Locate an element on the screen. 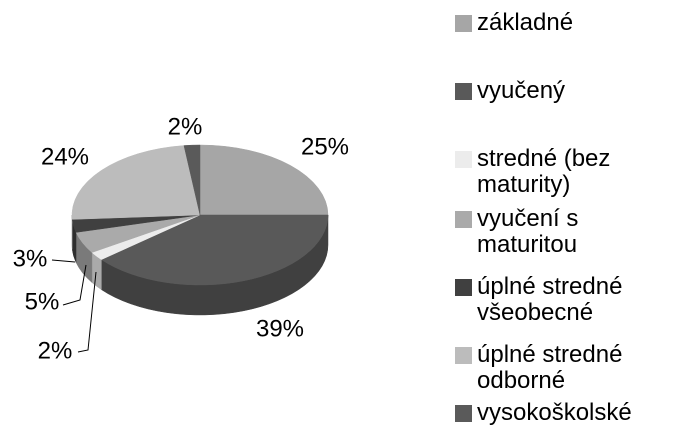 The image size is (673, 430). legend-item: vysokoškolské is located at coordinates (561, 413).